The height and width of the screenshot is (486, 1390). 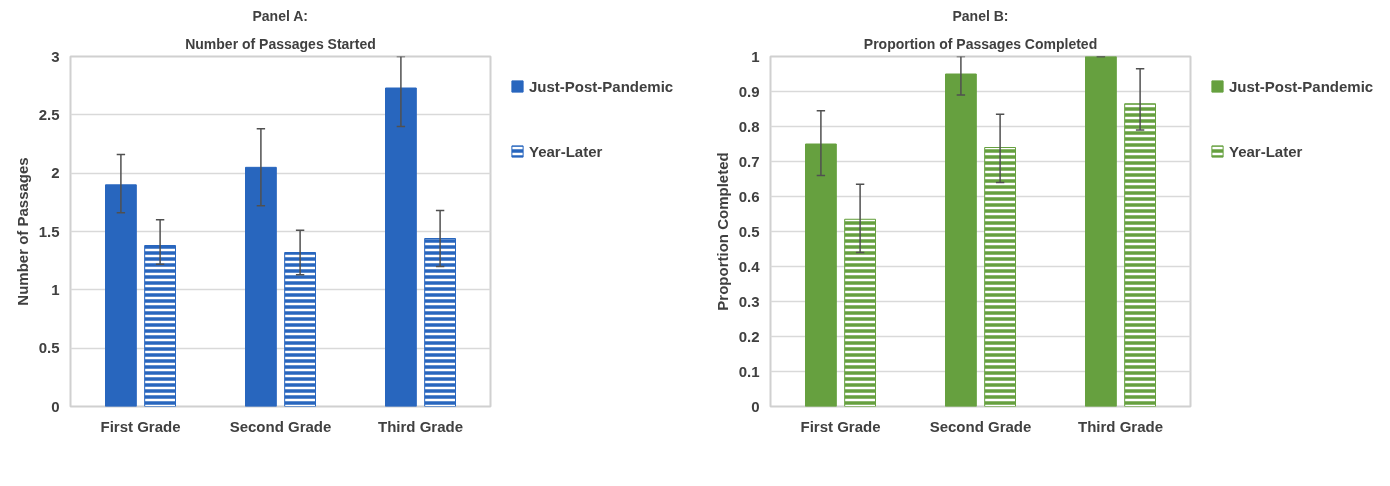 What do you see at coordinates (280, 43) in the screenshot?
I see `chart-subtitle: Number of Passages Started` at bounding box center [280, 43].